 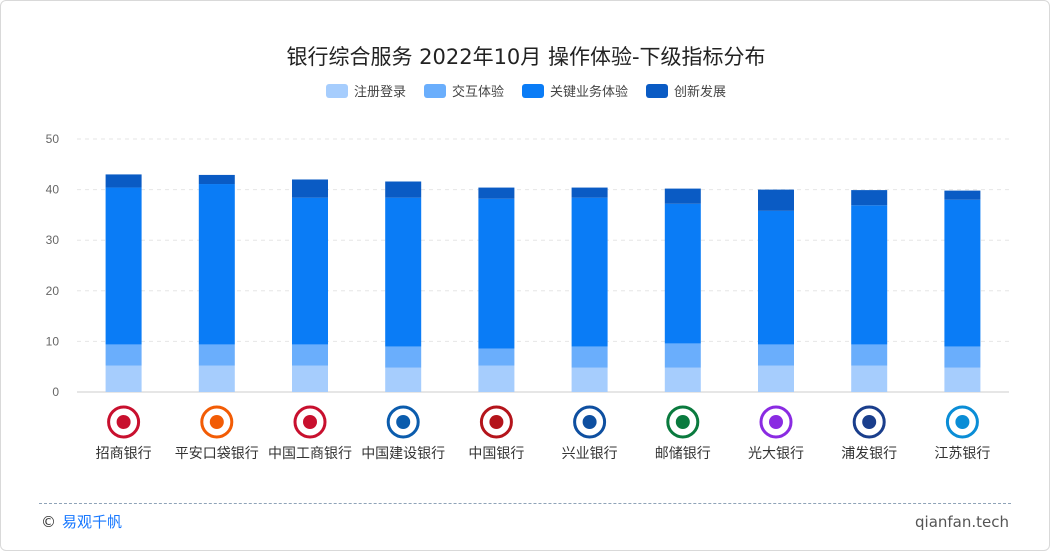 What do you see at coordinates (379, 92) in the screenshot?
I see `legend-label: 注册登录` at bounding box center [379, 92].